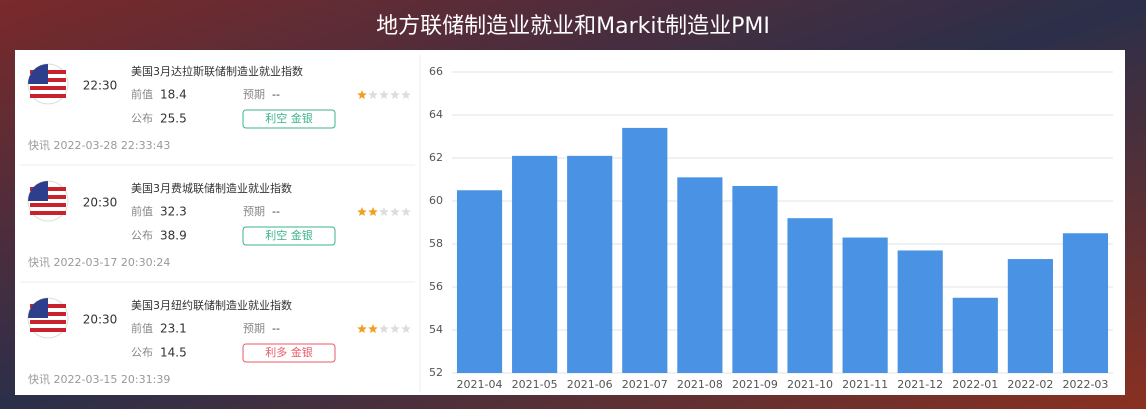 Image resolution: width=1146 pixels, height=413 pixels. What do you see at coordinates (173, 95) in the screenshot?
I see `prev-value: 18.4` at bounding box center [173, 95].